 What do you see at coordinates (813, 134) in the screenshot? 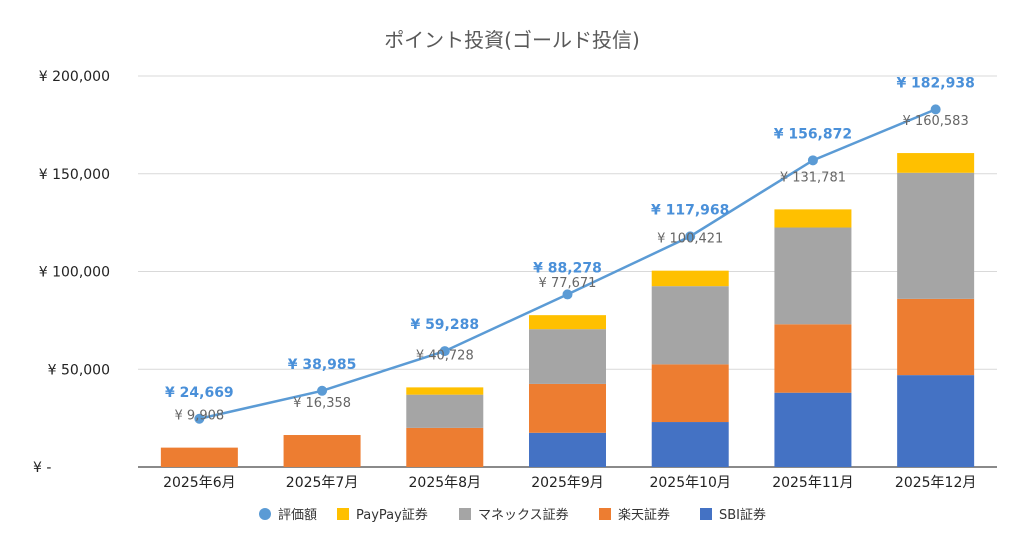
I see `valuation-label: ¥ 156,872` at bounding box center [813, 134].